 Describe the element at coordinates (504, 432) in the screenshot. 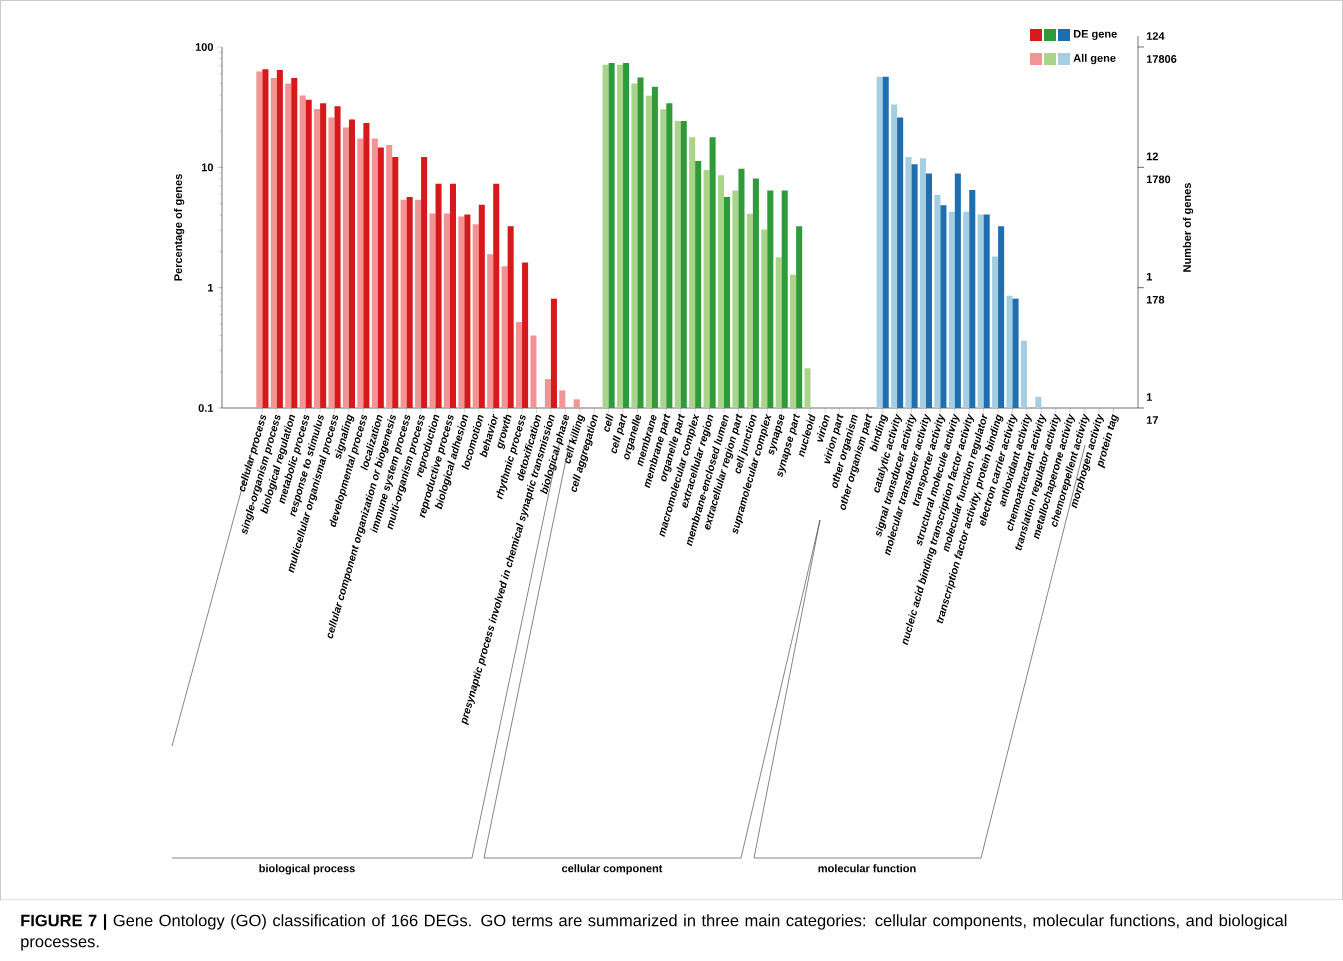

I see `x-tick-label: growth` at that location.